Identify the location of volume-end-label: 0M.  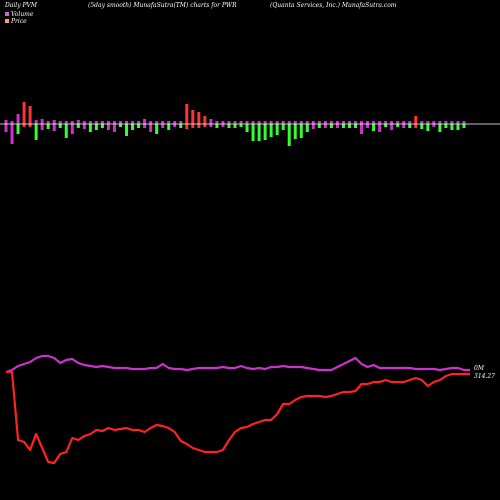
(479, 368).